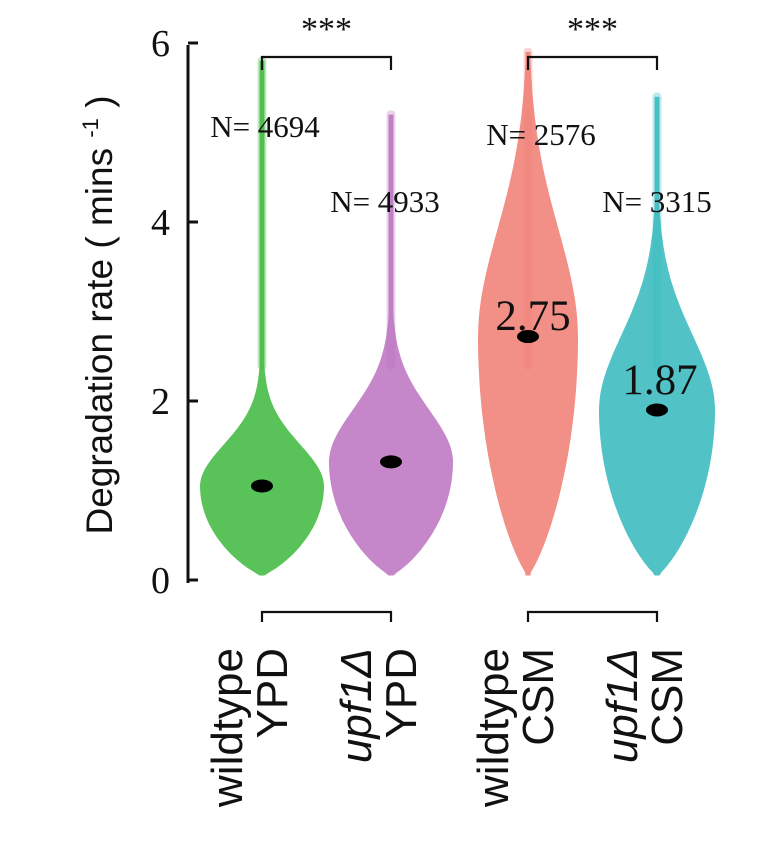 This screenshot has height=848, width=758. I want to click on x-label-line1-1: upf1Δ, so click(356, 705).